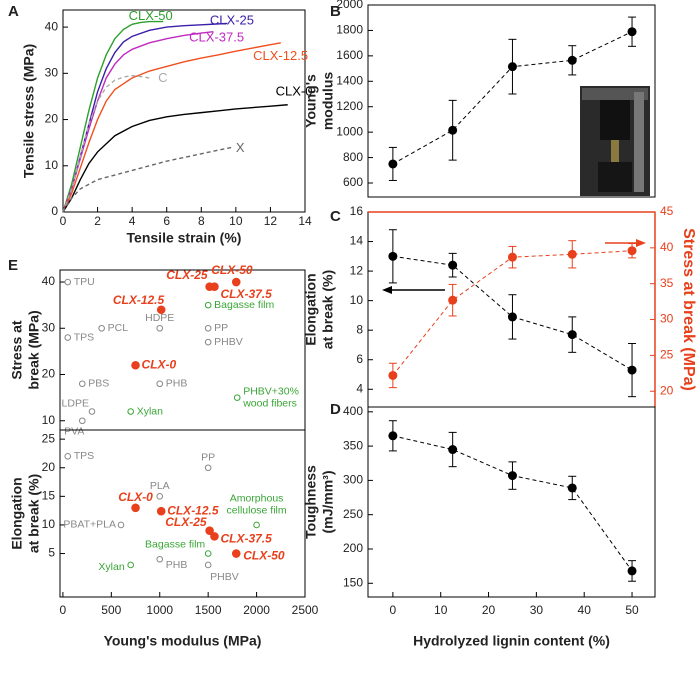  What do you see at coordinates (667, 211) in the screenshot?
I see `y2-tick-label: 45` at bounding box center [667, 211].